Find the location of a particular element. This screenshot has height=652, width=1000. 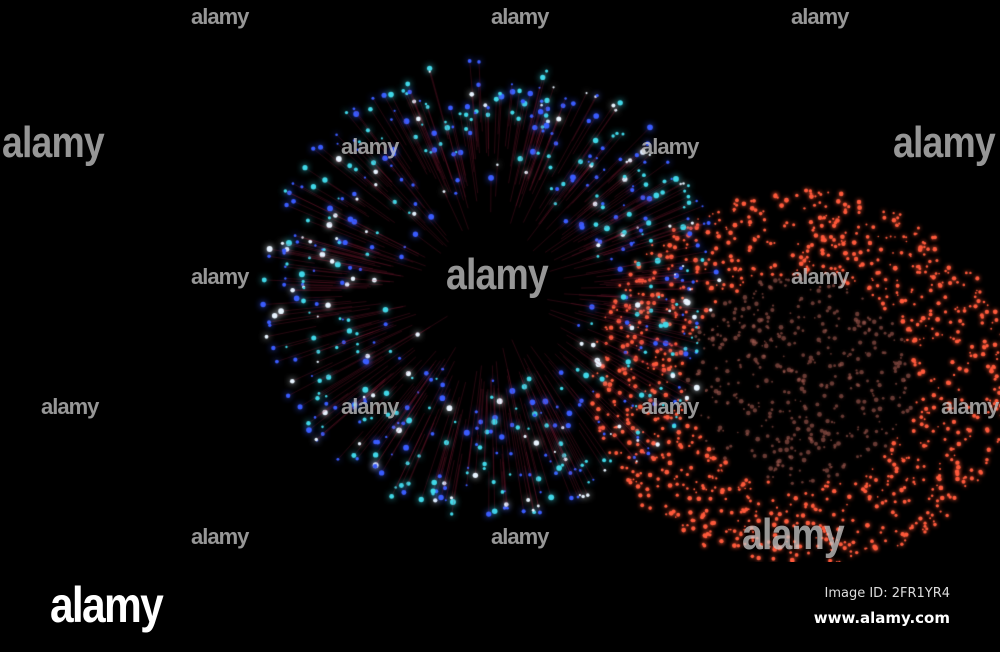

footer-bar: alamy Image ID: 2FR1YR4 www.alamy.com is located at coordinates (500, 607).